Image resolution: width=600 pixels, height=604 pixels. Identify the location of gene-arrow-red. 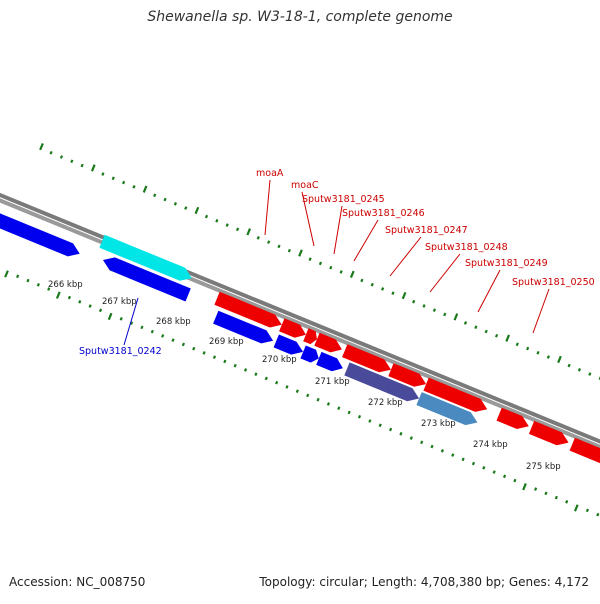
(585, 455).